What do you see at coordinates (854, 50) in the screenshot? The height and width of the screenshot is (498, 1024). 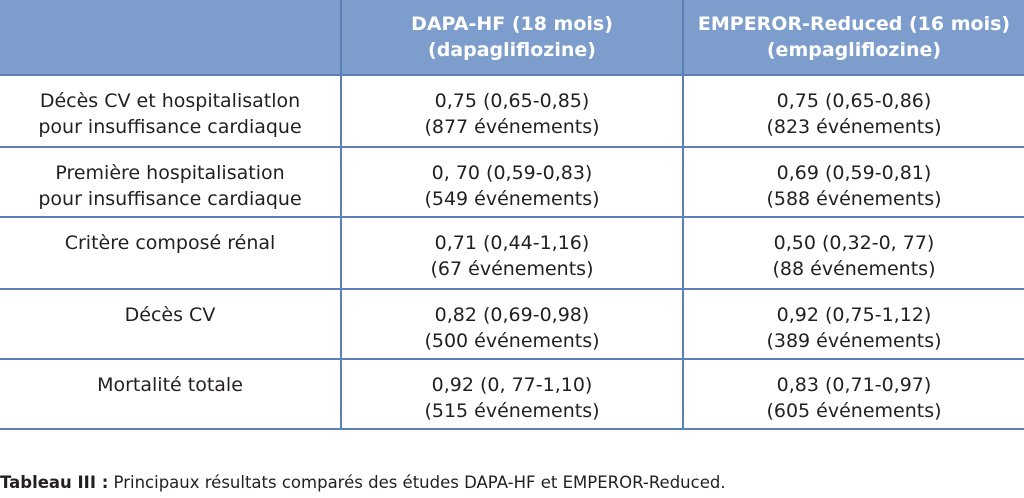 I see `header-emperor-drug: (empagliflozine)` at bounding box center [854, 50].